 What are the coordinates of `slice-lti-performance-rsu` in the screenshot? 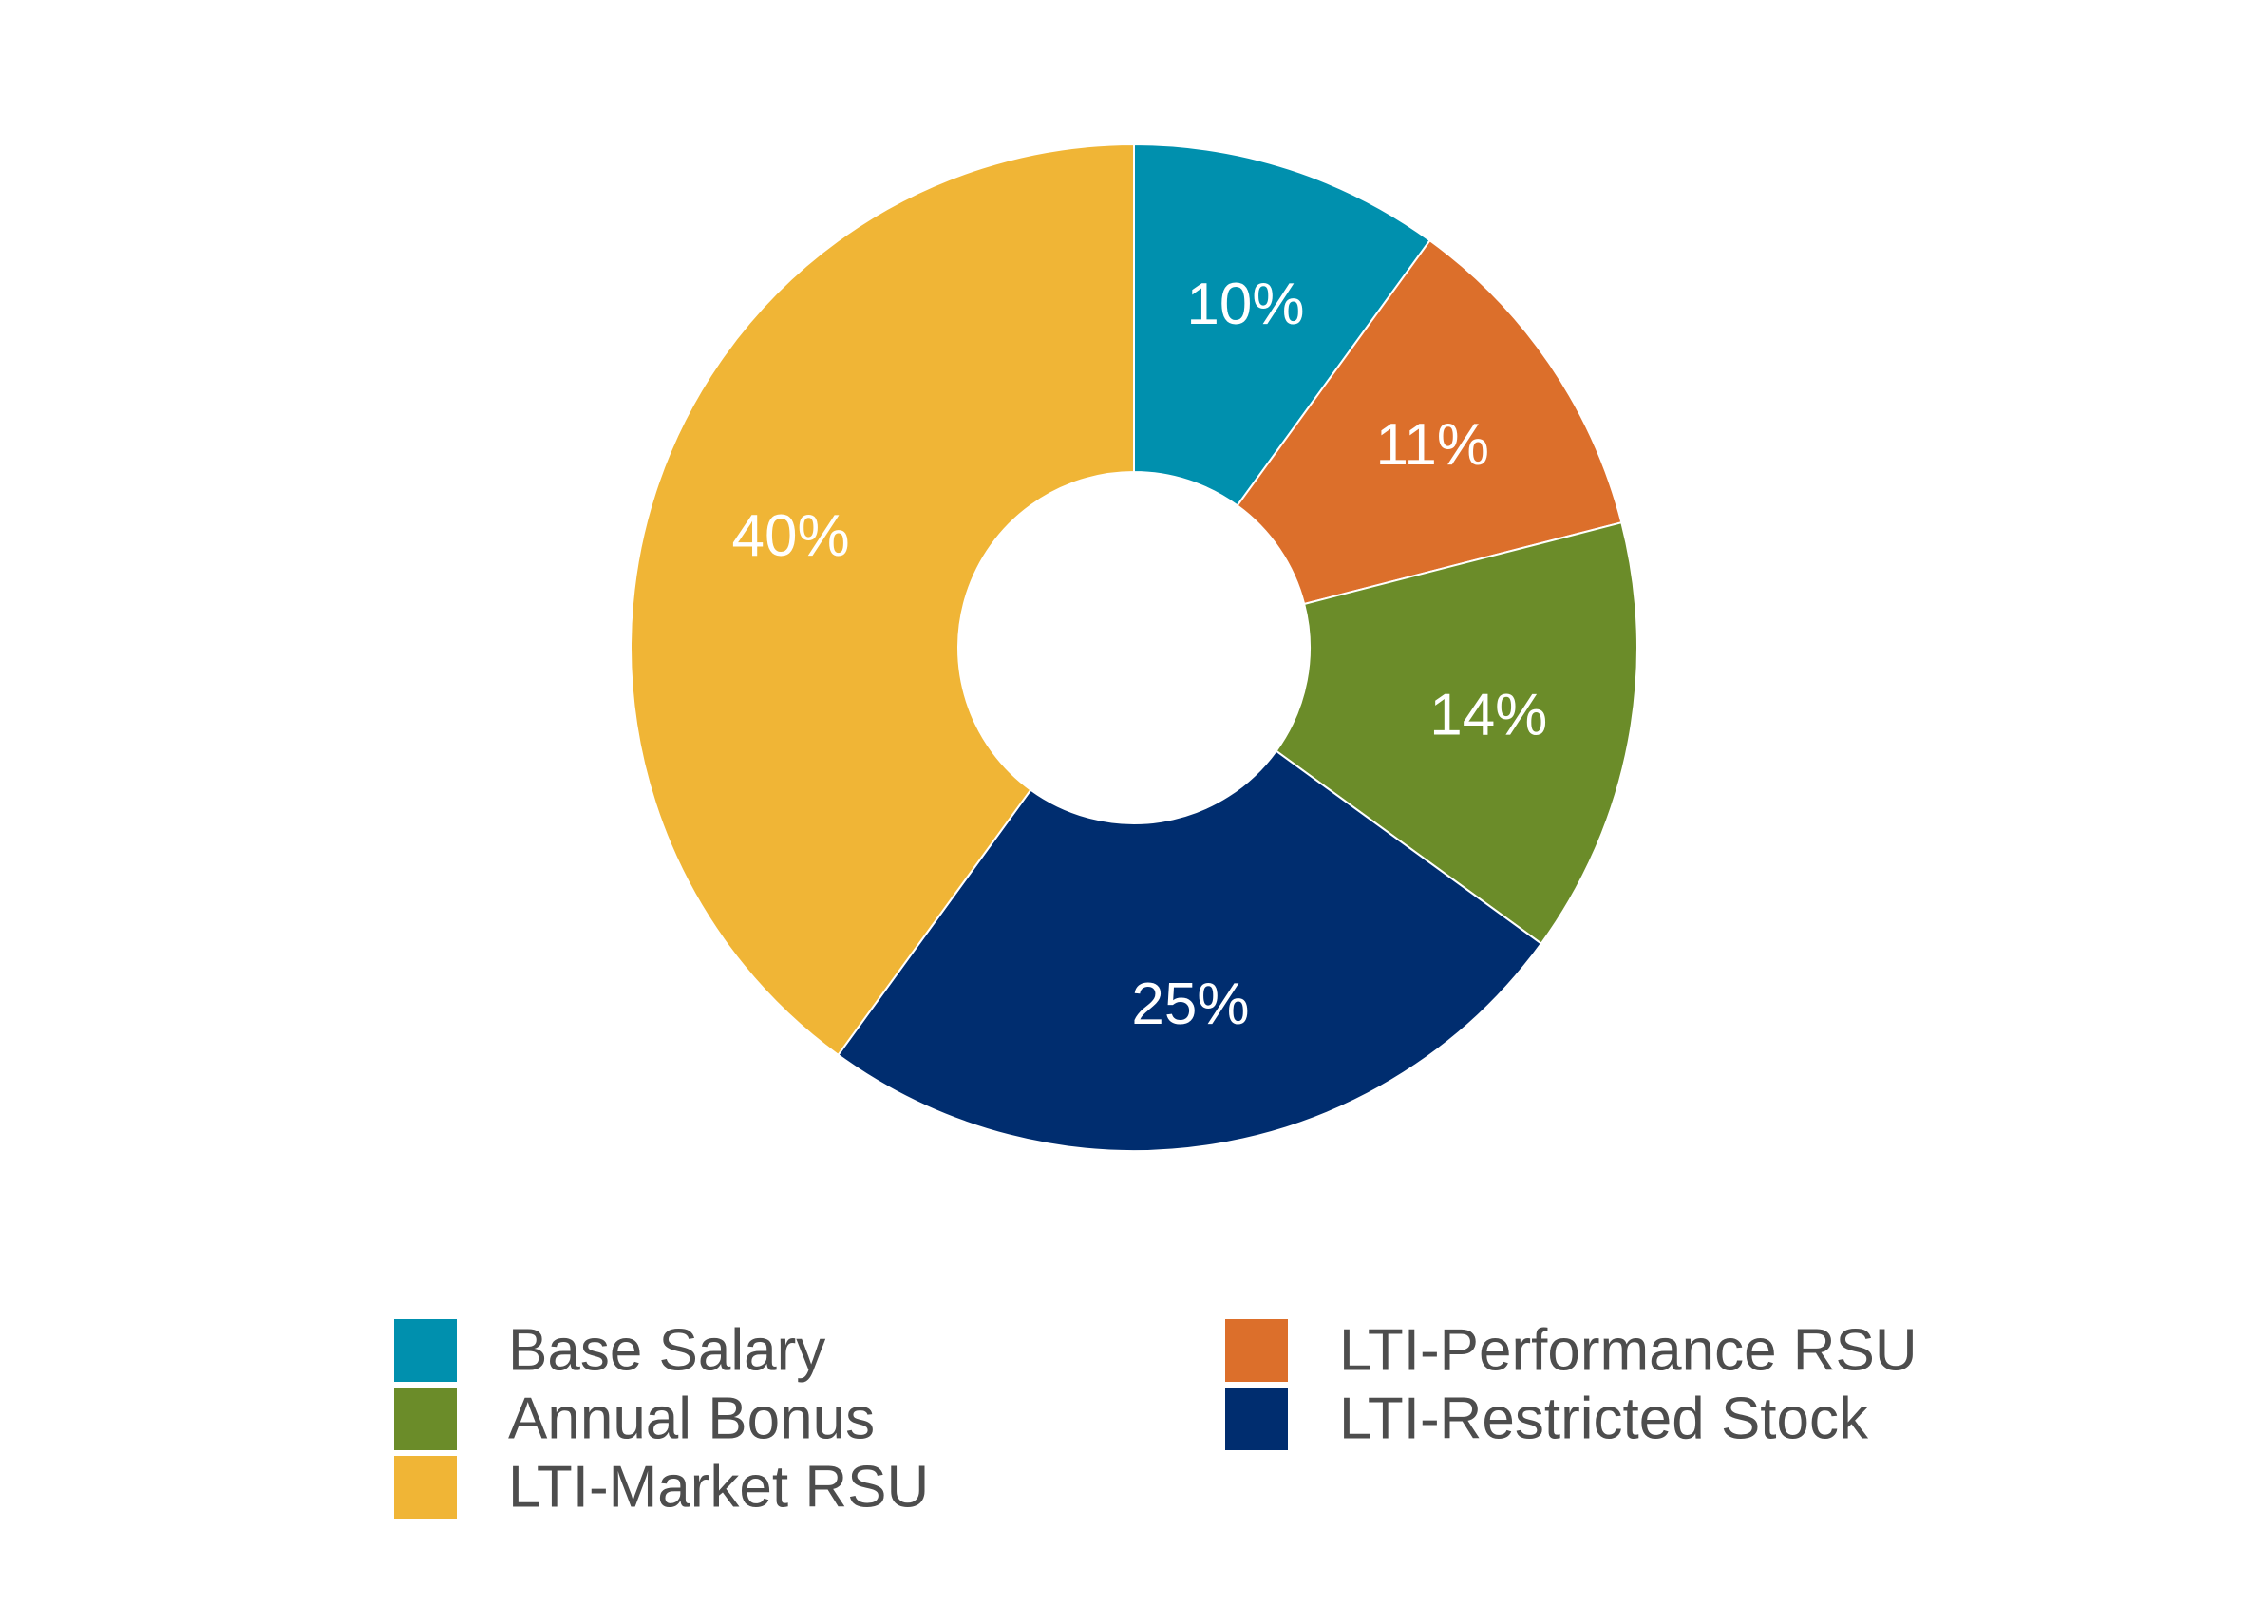 It's located at (1429, 422).